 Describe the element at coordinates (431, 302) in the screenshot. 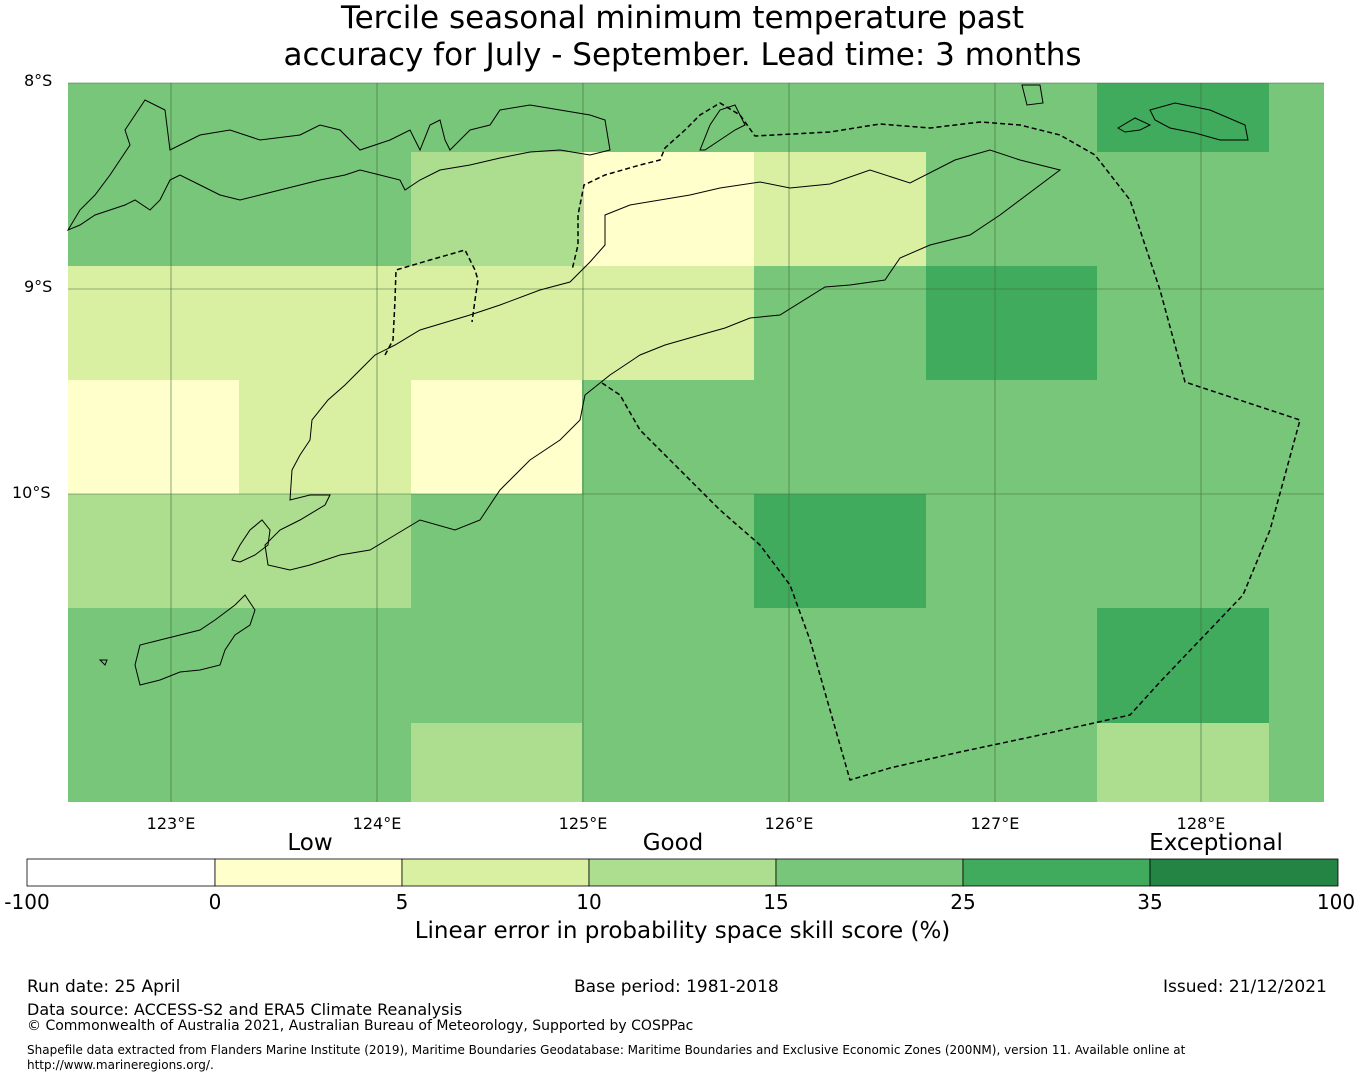

I see `oecusse-eez` at that location.